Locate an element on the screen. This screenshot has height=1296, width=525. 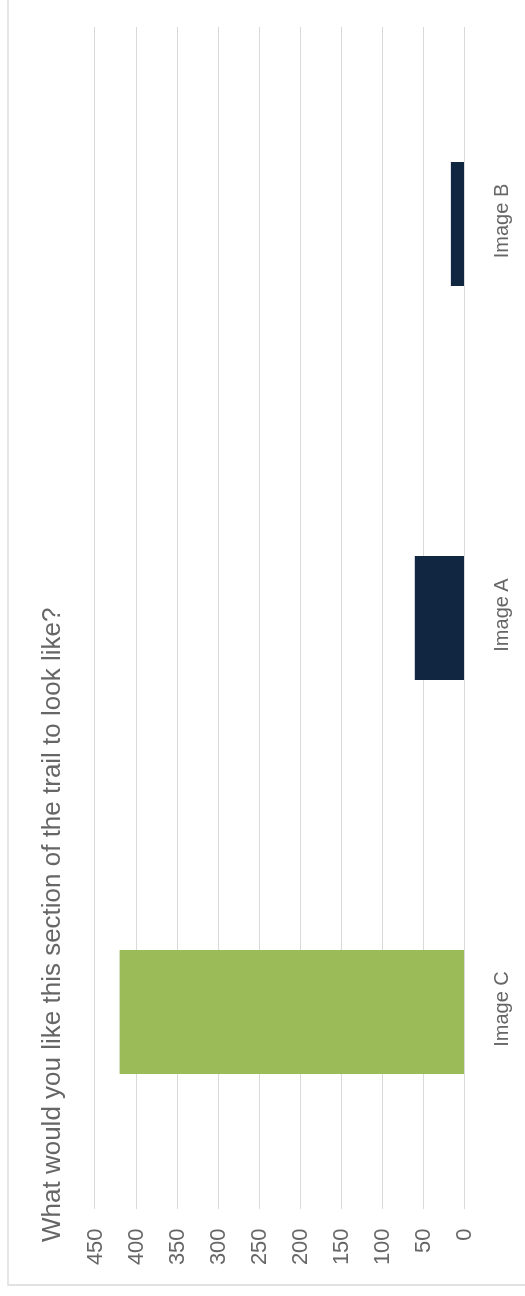
x-tick-label: 400 is located at coordinates (136, 1247).